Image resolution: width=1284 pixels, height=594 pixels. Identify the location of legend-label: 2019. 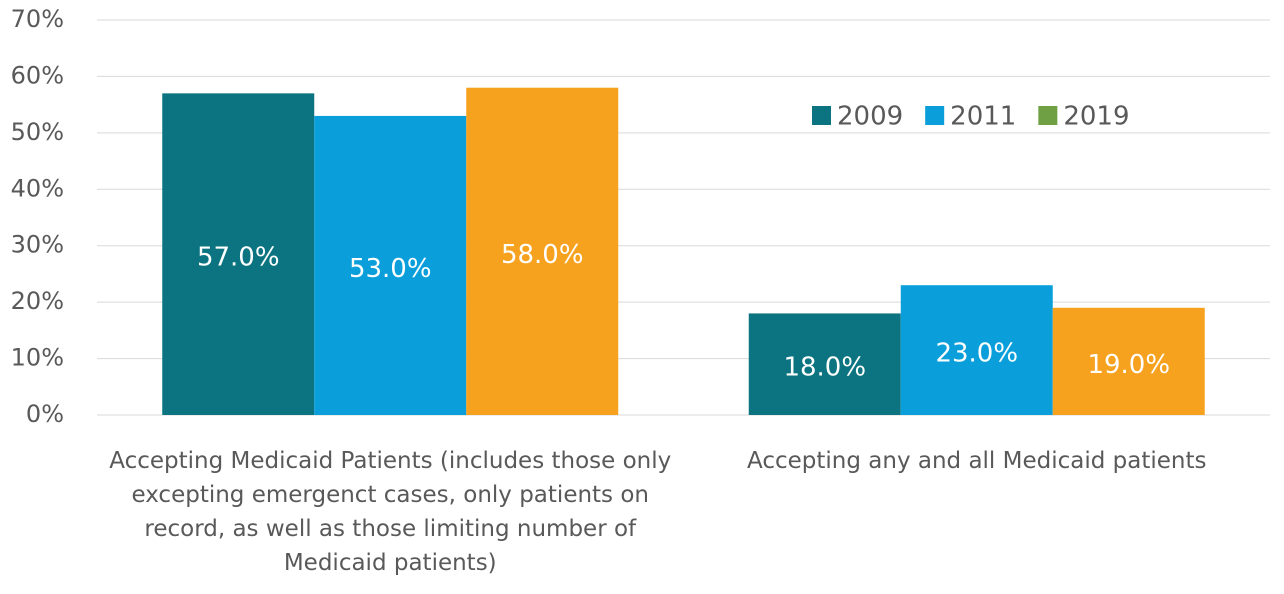
(1096, 117).